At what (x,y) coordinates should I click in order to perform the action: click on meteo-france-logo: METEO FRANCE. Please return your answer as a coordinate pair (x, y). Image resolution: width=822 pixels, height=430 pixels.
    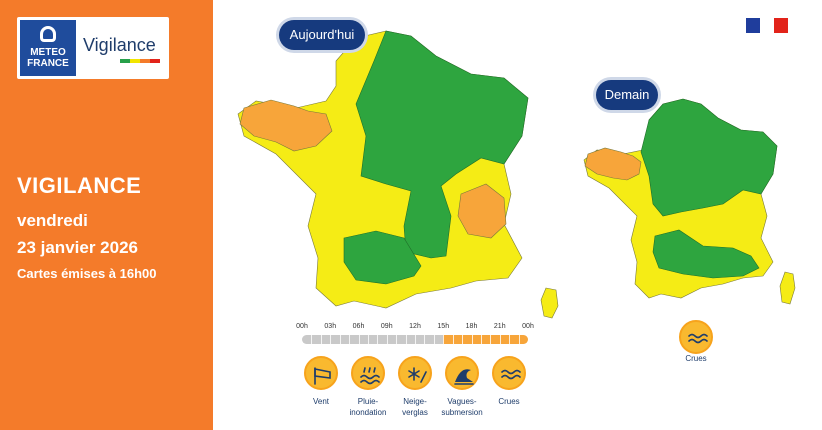
    Looking at the image, I should click on (48, 48).